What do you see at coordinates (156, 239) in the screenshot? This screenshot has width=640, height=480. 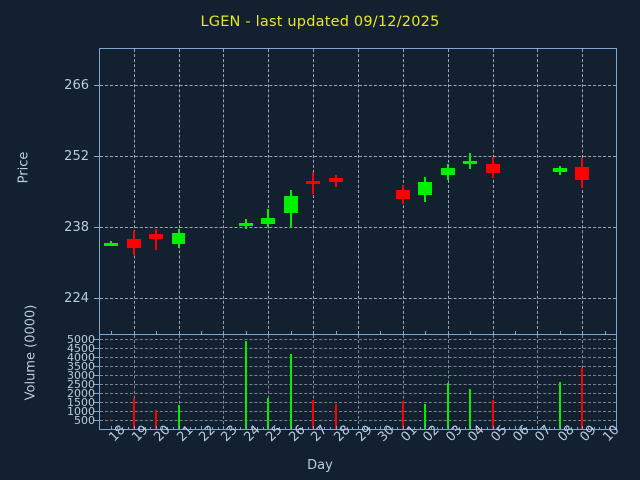 I see `candle-wick` at bounding box center [156, 239].